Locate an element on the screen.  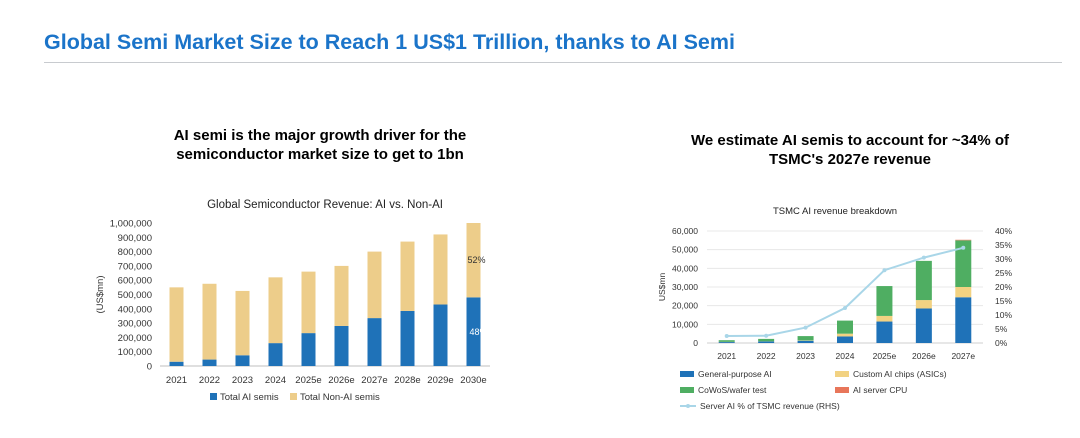
x-tick-label: 2027e is located at coordinates (963, 356).